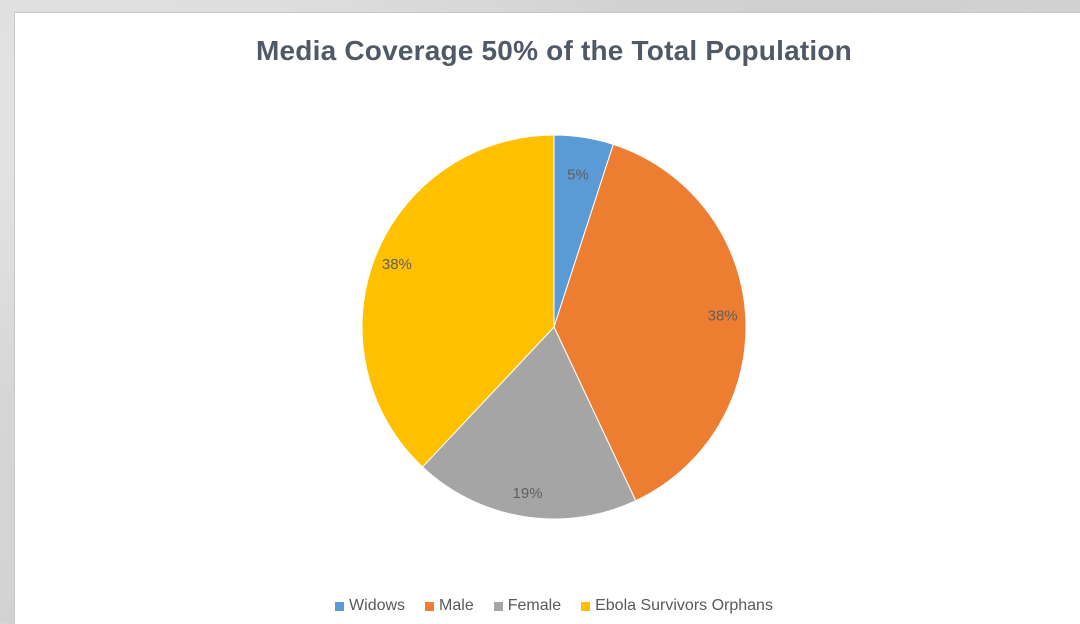  I want to click on legend-label: Ebola Survivors Orphans, so click(684, 605).